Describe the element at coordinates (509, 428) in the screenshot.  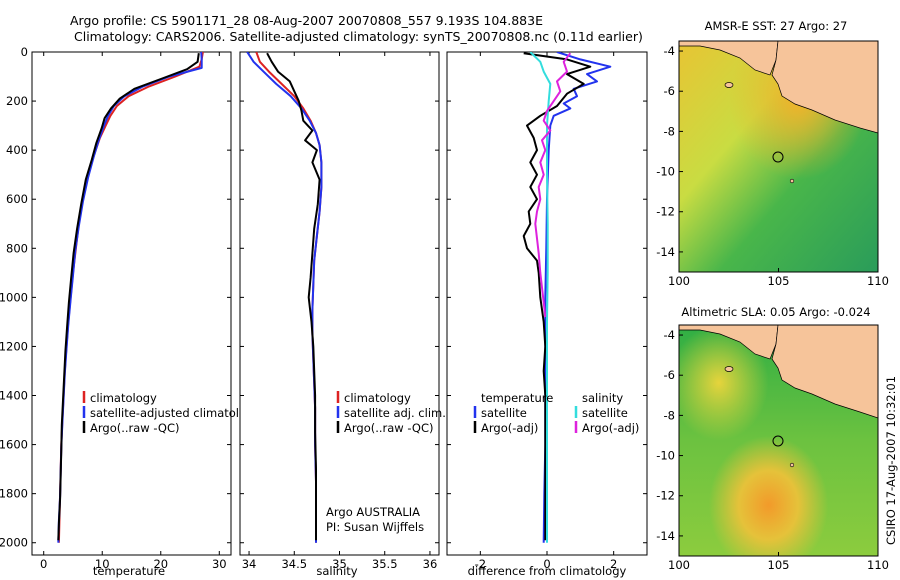
I see `legend-label-temp-argo: Argo(-adj)` at that location.